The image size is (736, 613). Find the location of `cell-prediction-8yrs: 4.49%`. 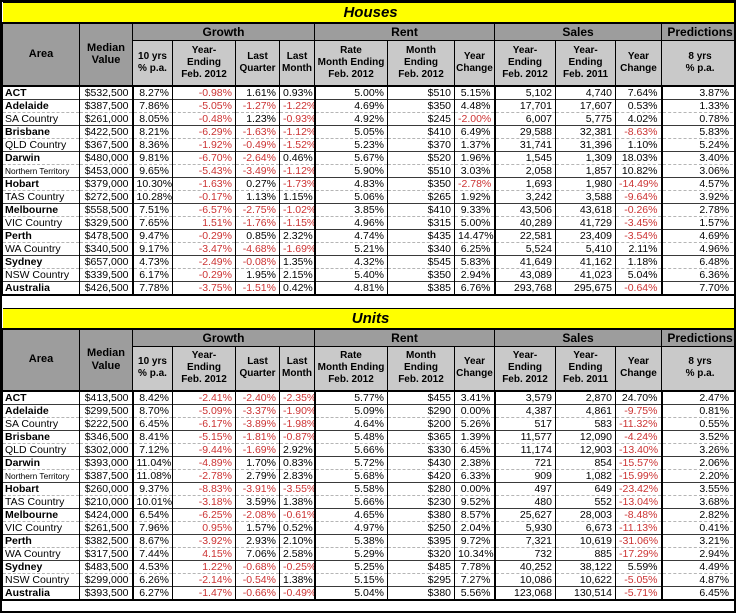

cell-prediction-8yrs: 4.49% is located at coordinates (697, 567).